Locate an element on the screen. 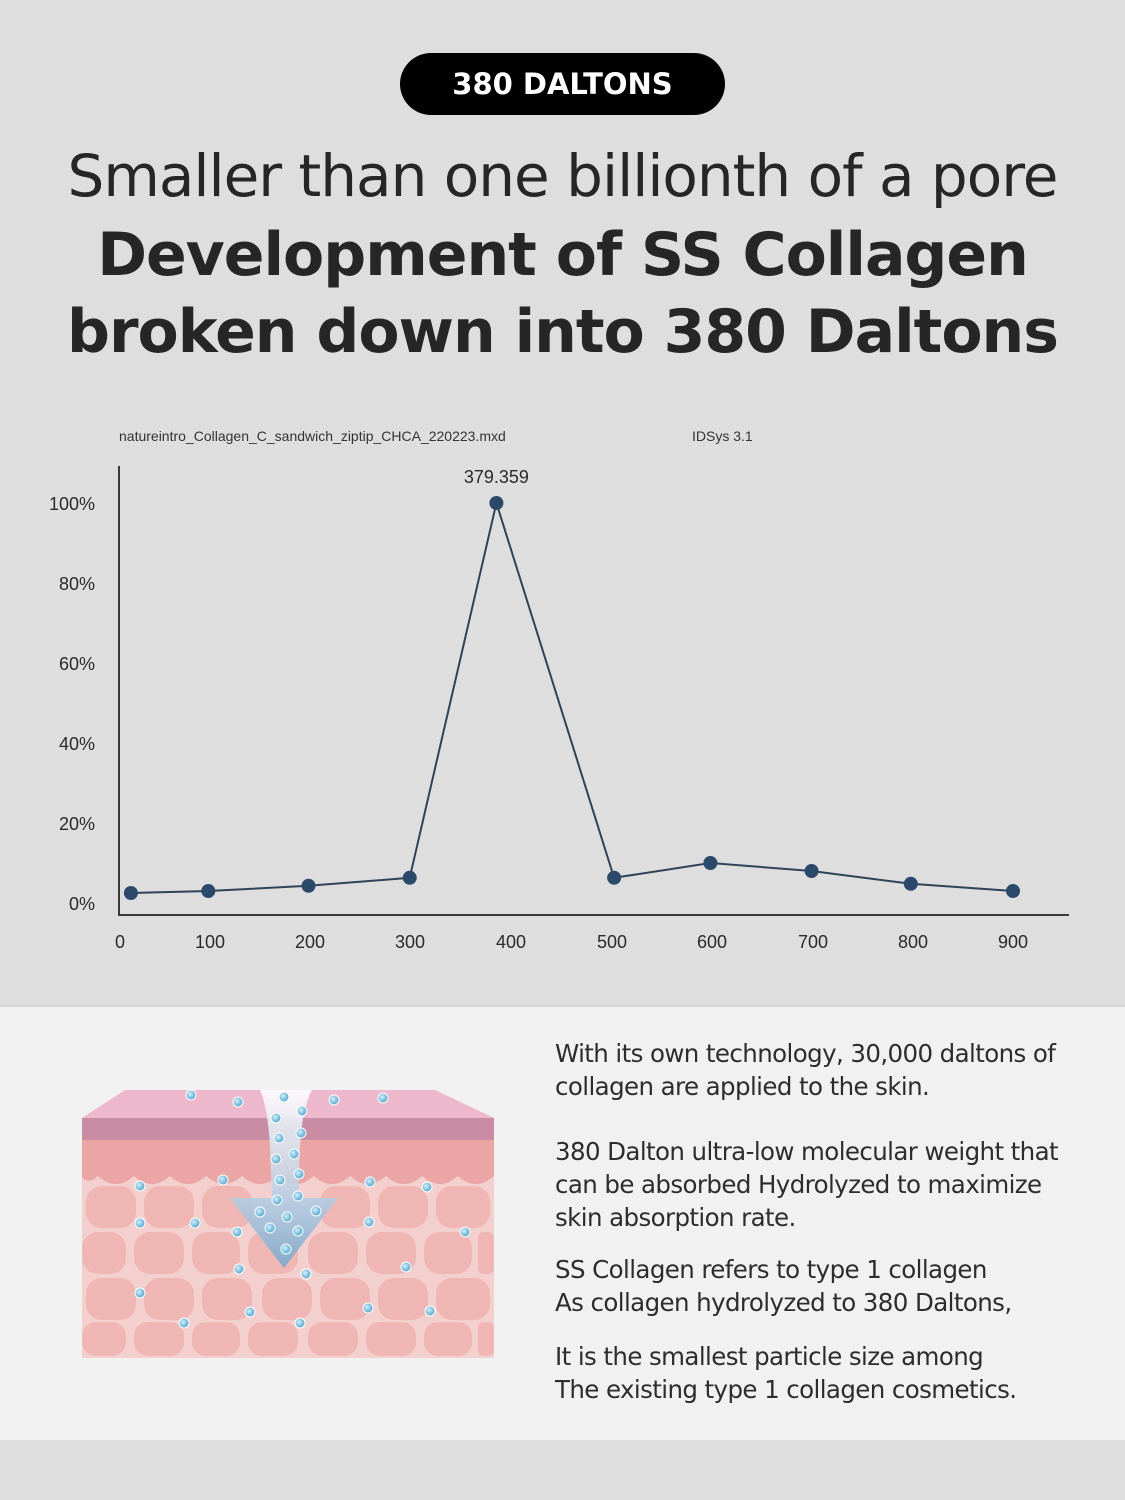 Image resolution: width=1125 pixels, height=1500 pixels. collagen-particles is located at coordinates (302, 1209).